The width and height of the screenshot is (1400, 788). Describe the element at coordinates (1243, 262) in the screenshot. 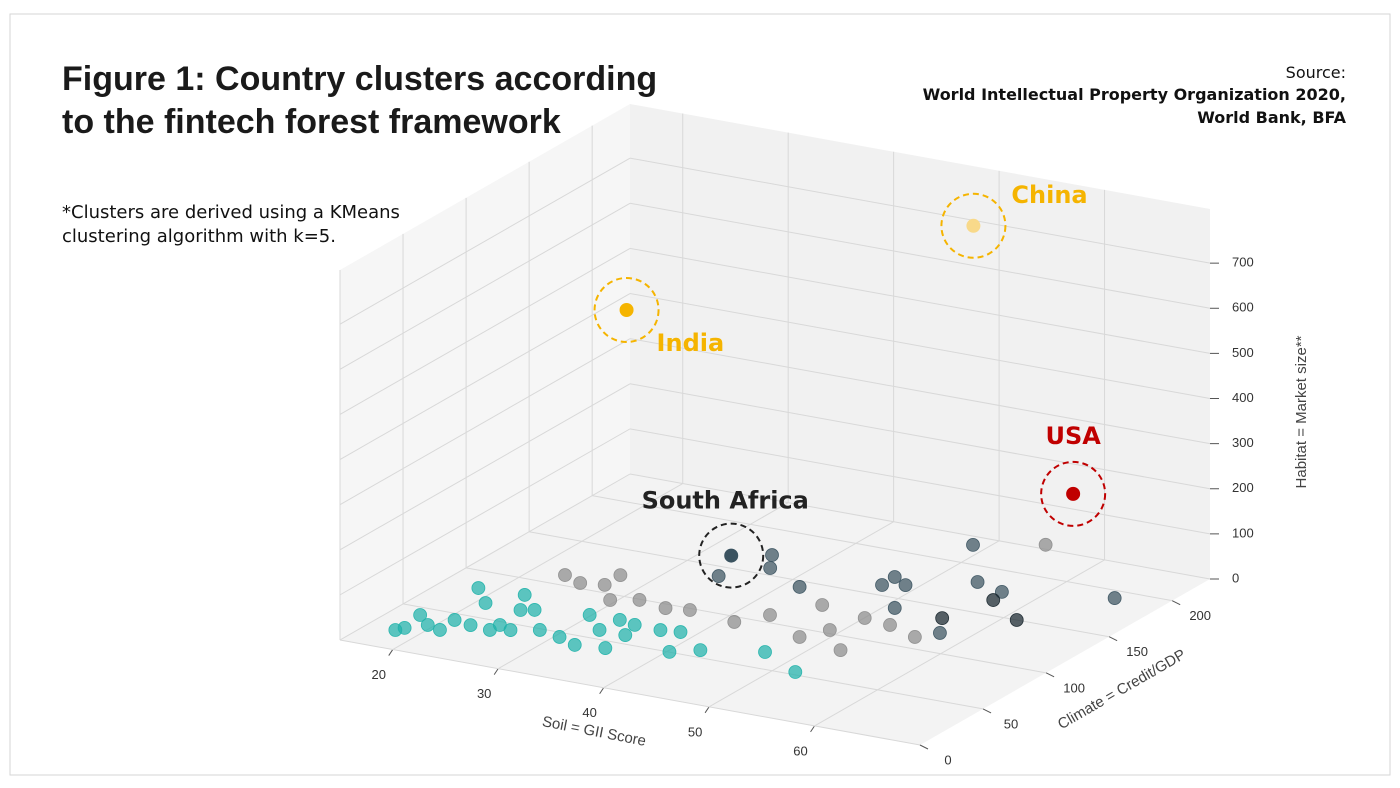

I see `z-tick-label: 700` at that location.